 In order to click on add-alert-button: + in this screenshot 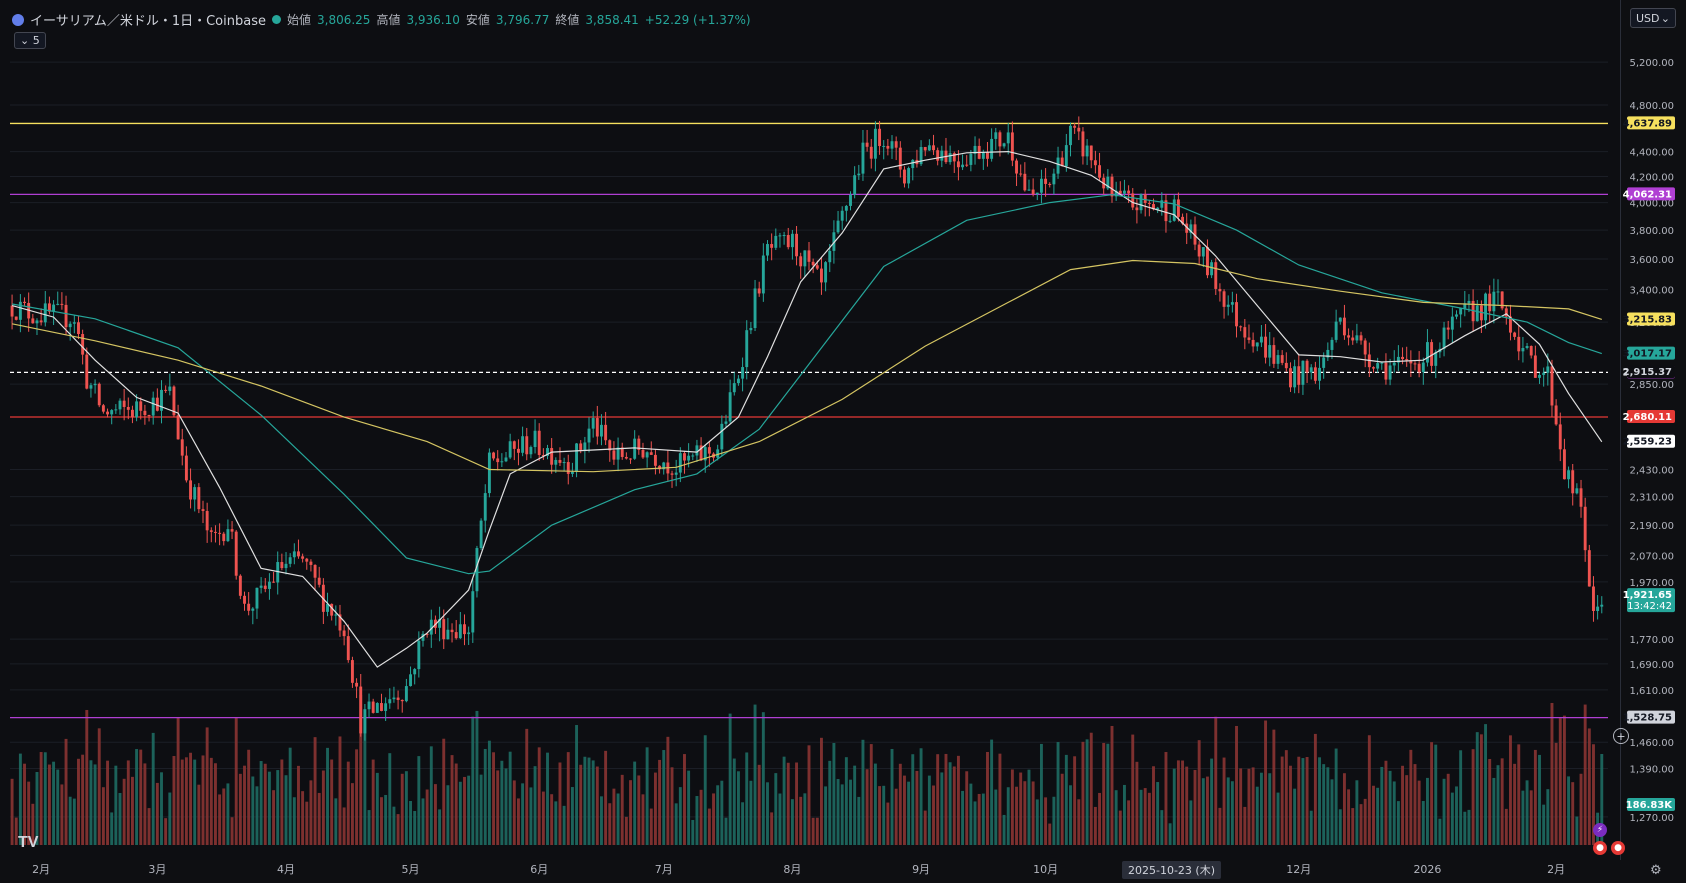, I will do `click(1621, 736)`.